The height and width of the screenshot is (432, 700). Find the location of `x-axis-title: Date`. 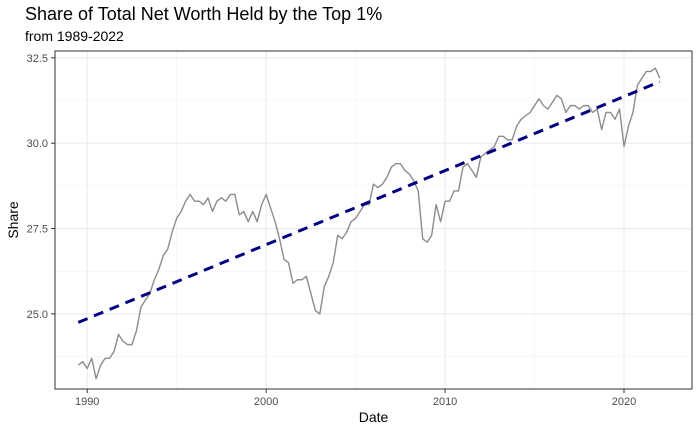

x-axis-title: Date is located at coordinates (374, 417).